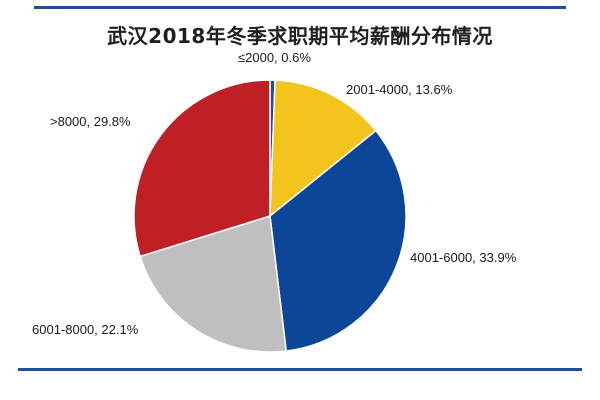  What do you see at coordinates (274, 57) in the screenshot?
I see `slice-label: ≤2000, 0.6%` at bounding box center [274, 57].